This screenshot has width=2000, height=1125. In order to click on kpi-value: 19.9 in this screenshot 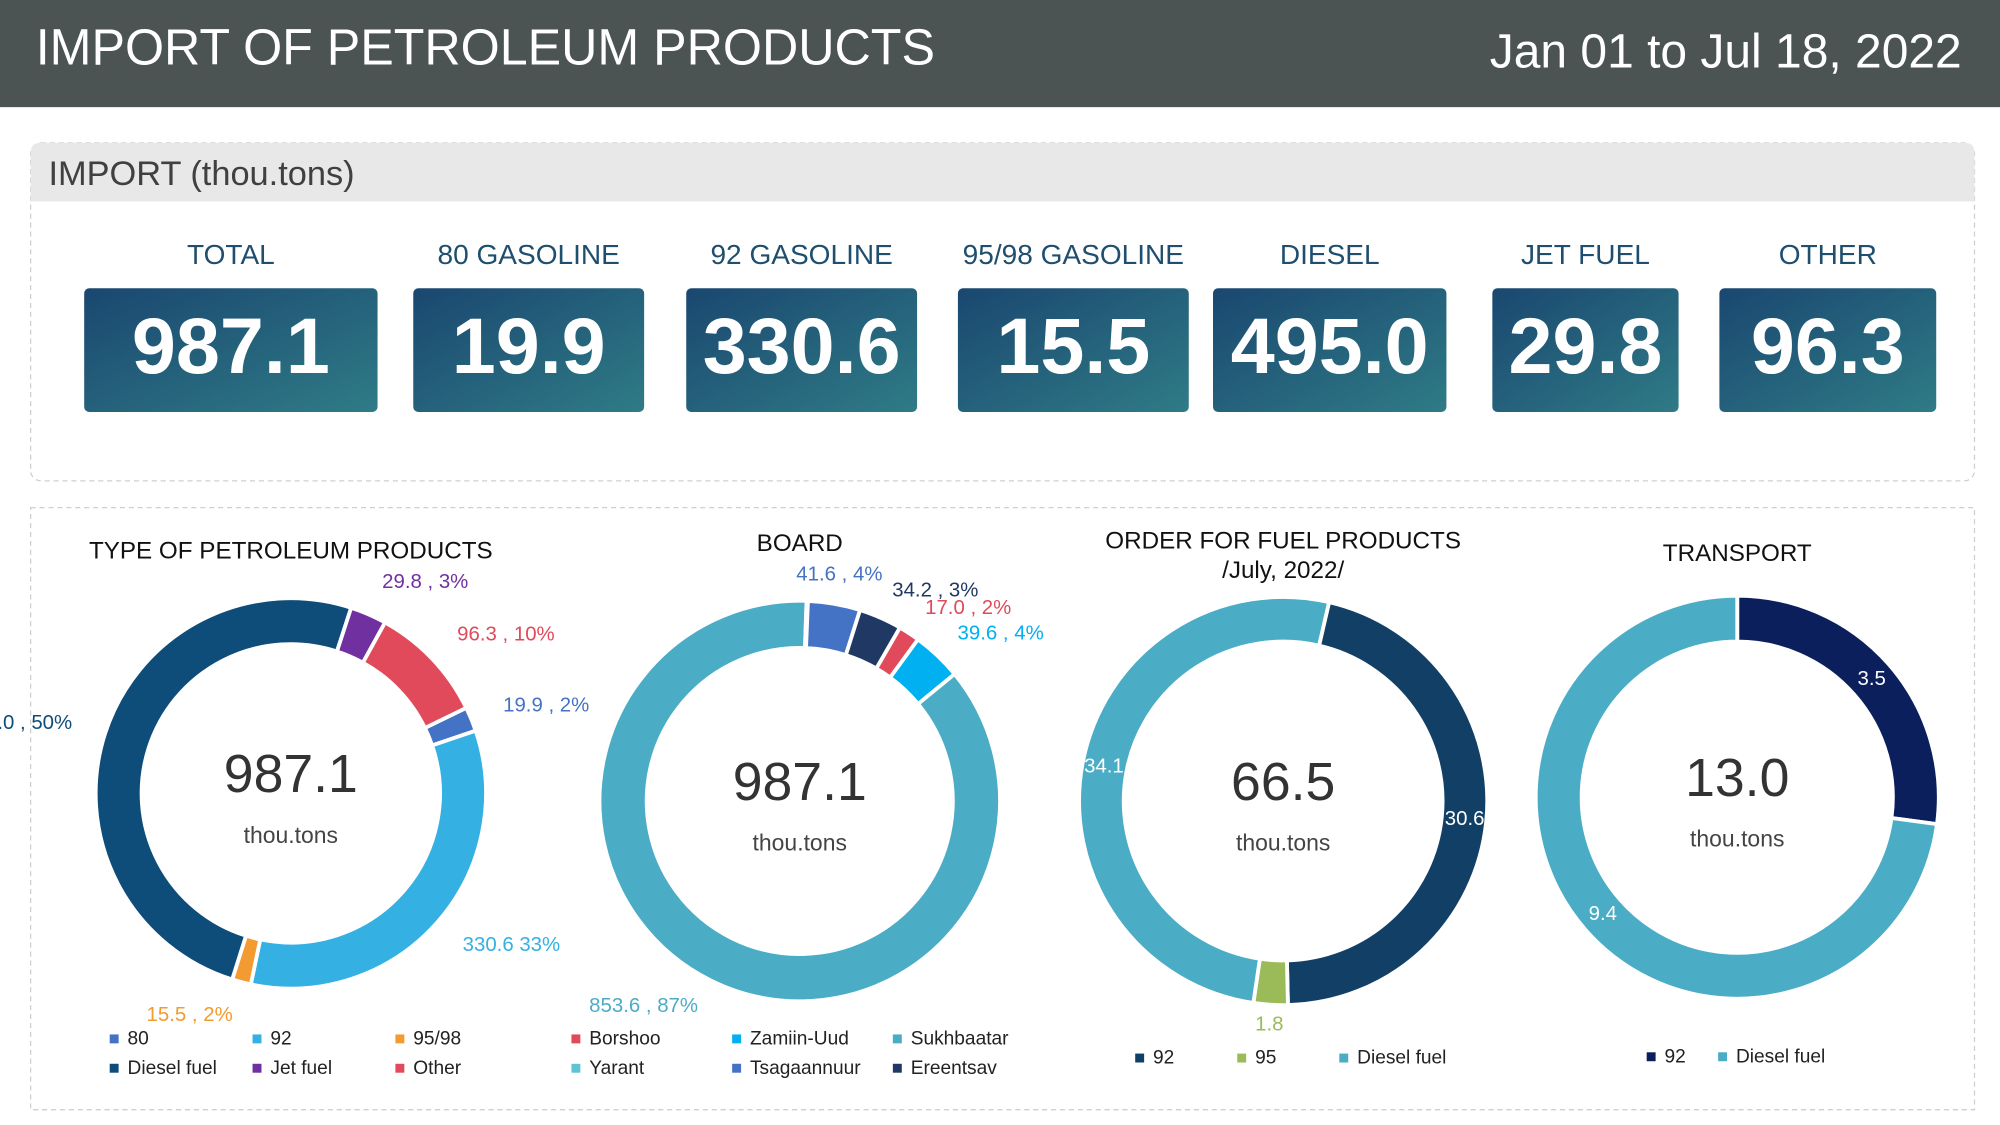, I will do `click(529, 345)`.